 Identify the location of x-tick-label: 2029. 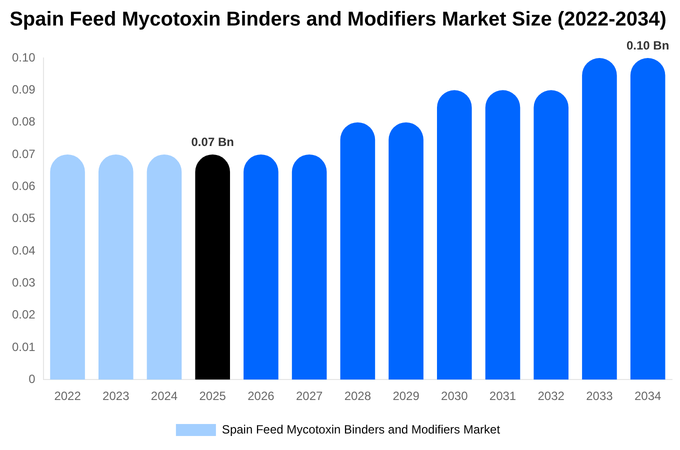
(406, 396).